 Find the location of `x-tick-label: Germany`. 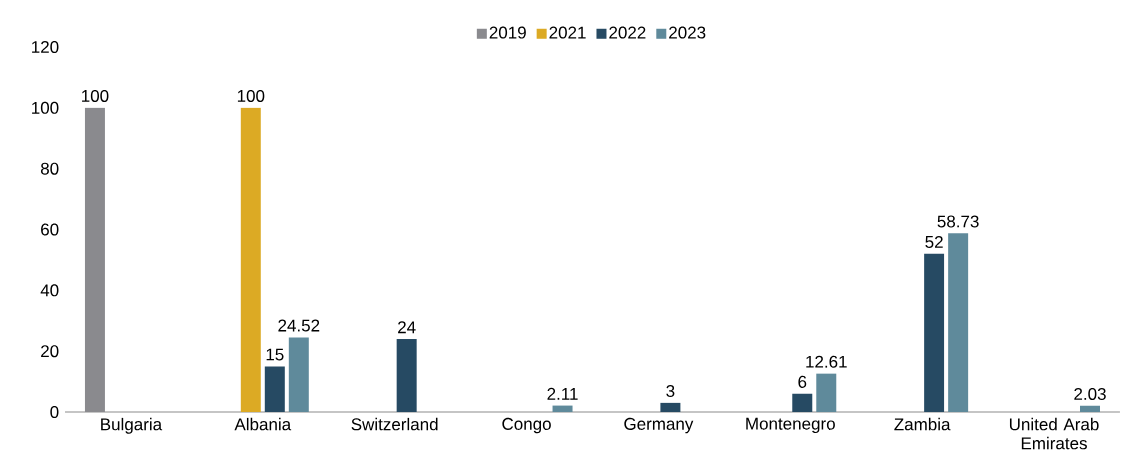

x-tick-label: Germany is located at coordinates (659, 425).